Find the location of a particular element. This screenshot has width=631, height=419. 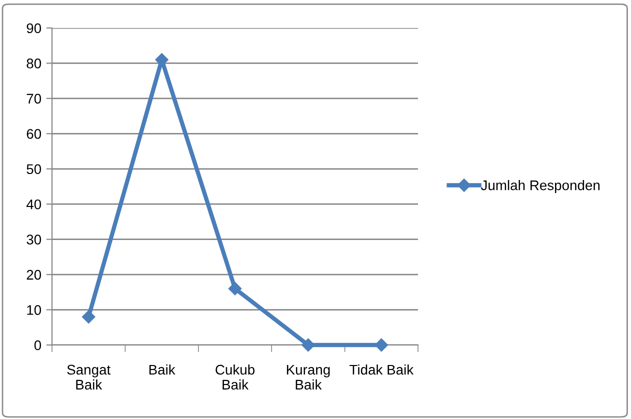

y-tick-label: 10 is located at coordinates (34, 310).